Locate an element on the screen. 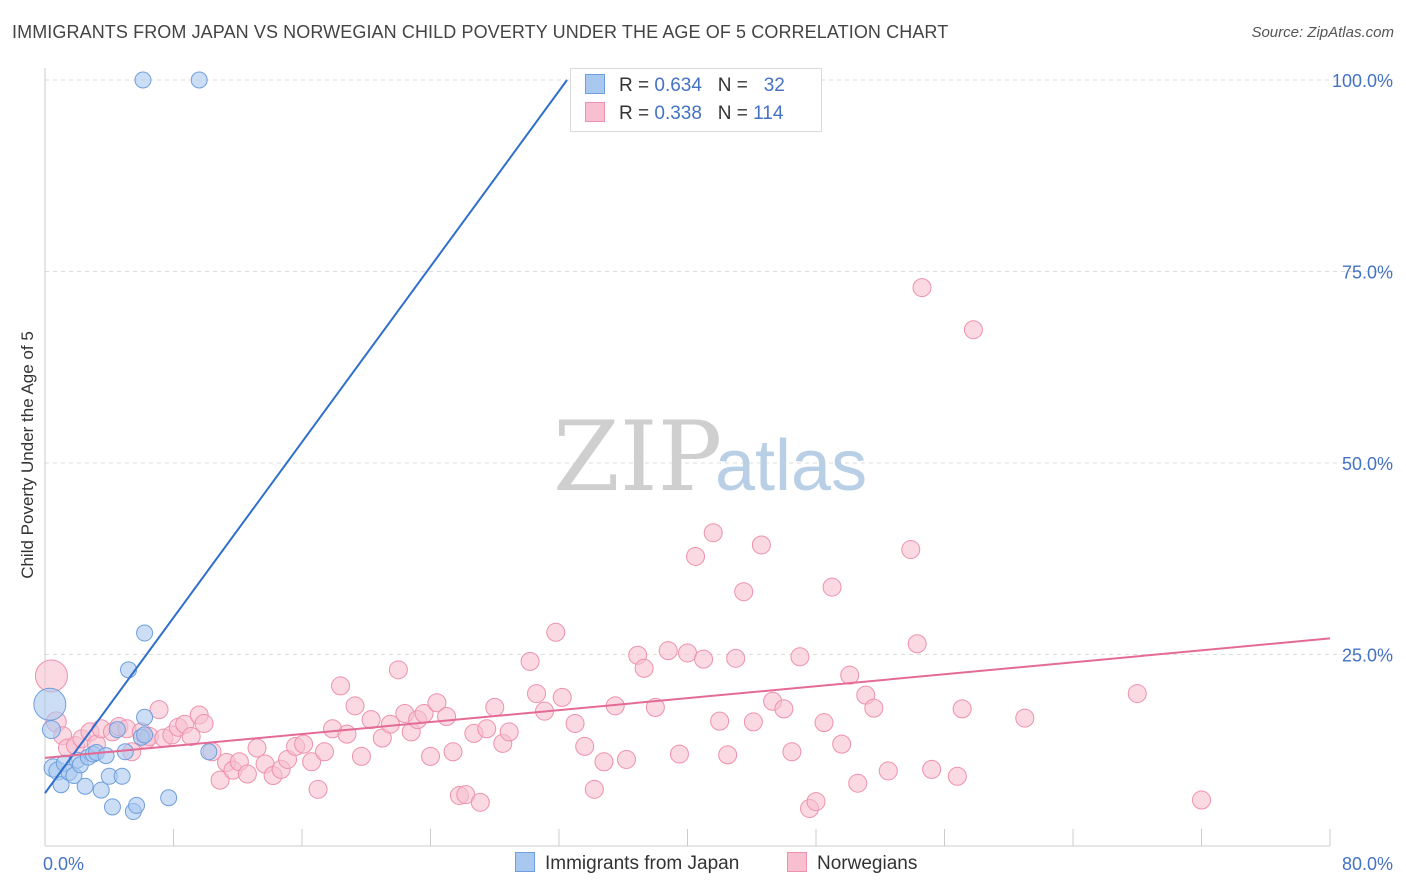 This screenshot has height=892, width=1406. legend-norway-n-label: N = is located at coordinates (735, 113).